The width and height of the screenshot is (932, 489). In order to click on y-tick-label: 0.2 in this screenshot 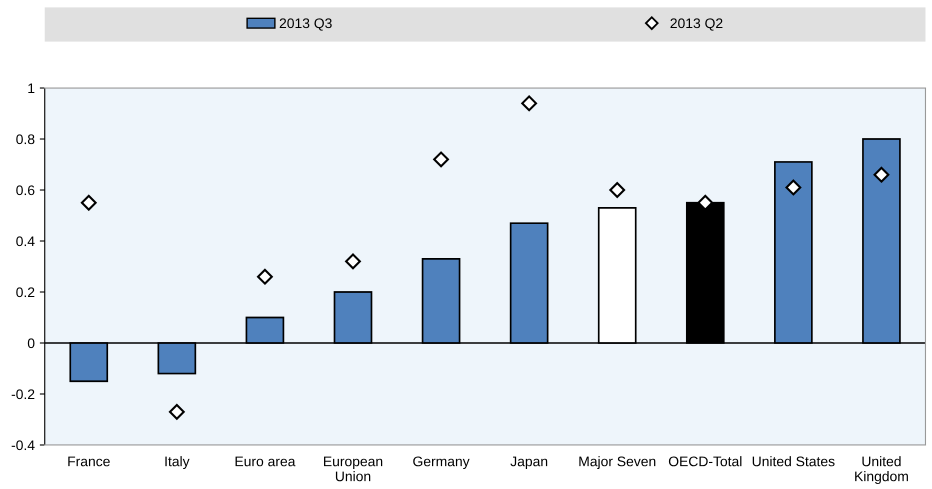, I will do `click(25, 292)`.